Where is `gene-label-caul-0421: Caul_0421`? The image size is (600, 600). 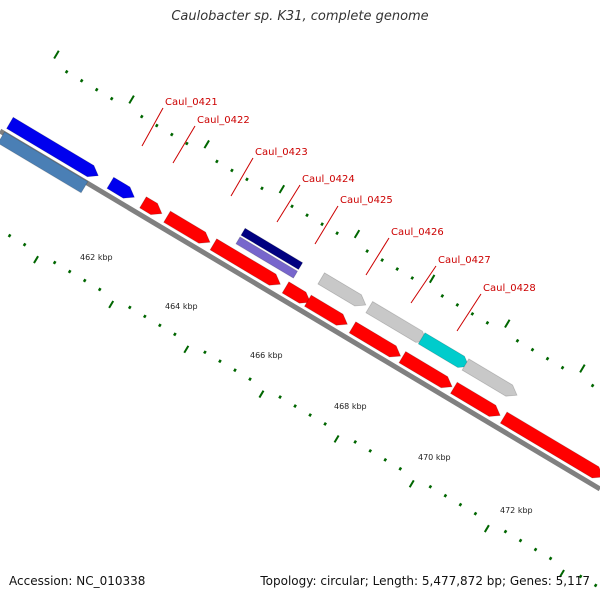
gene-label-caul-0421: Caul_0421 is located at coordinates (191, 102).